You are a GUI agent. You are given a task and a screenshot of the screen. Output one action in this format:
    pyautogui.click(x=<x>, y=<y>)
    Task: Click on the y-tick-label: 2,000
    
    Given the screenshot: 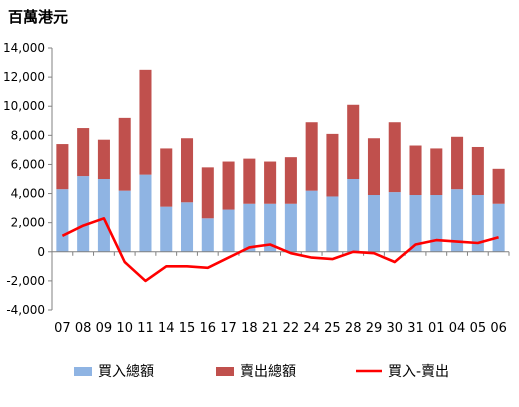 What is the action you would take?
    pyautogui.click(x=28, y=223)
    